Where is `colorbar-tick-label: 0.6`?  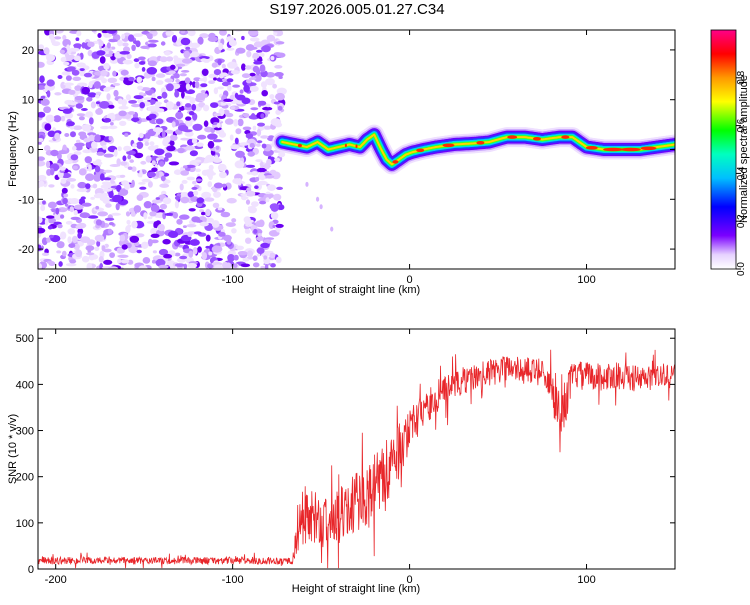 colorbar-tick-label: 0.6 is located at coordinates (741, 125).